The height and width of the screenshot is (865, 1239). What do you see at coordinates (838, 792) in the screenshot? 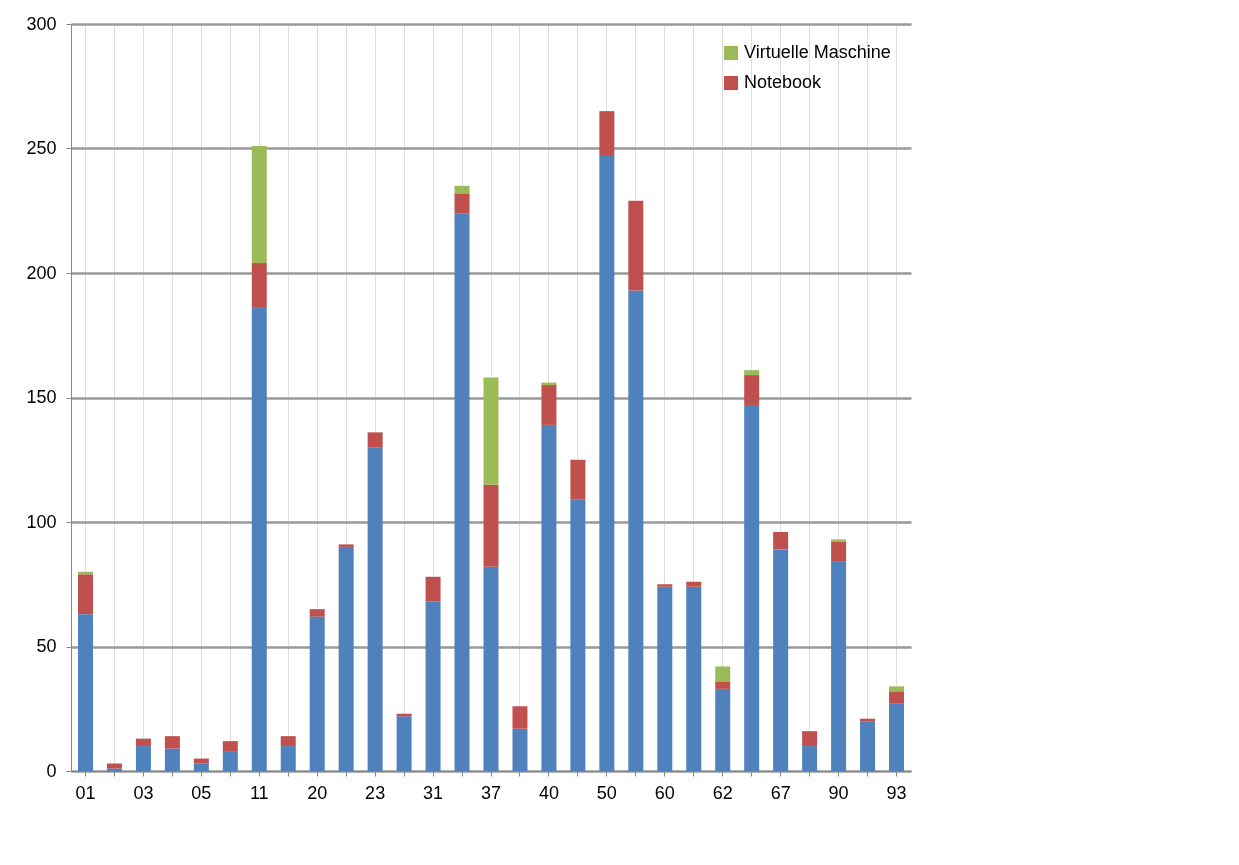
I see `x-tick-label: 90` at bounding box center [838, 792].